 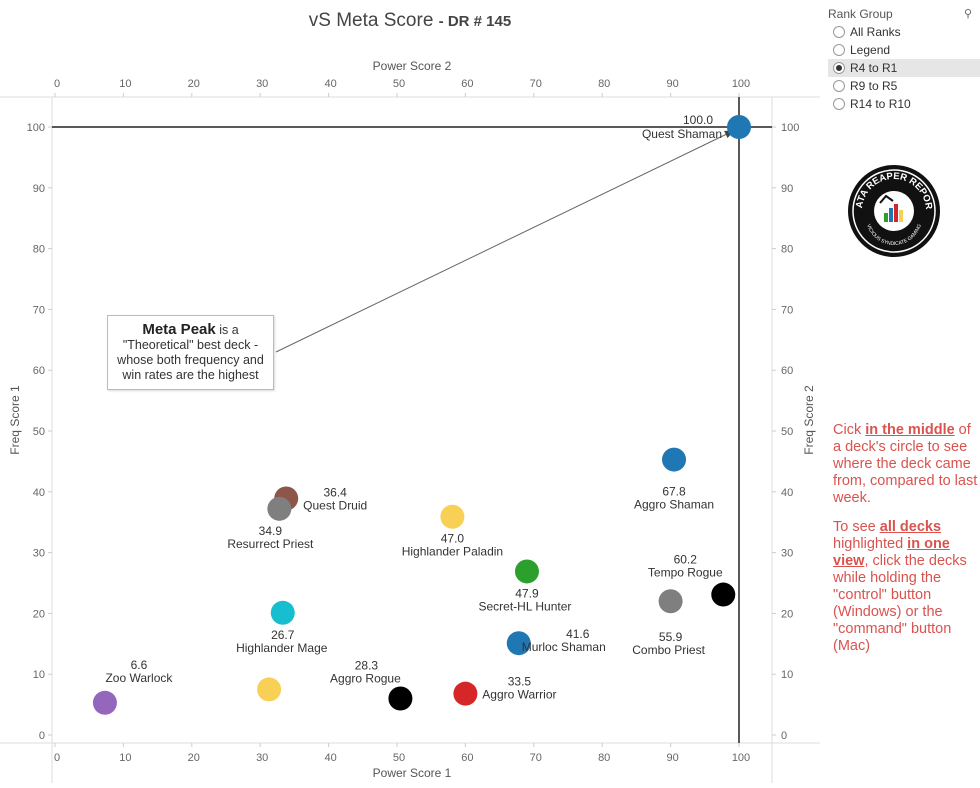 I want to click on point-name-label: Murloc Shaman, so click(x=564, y=647).